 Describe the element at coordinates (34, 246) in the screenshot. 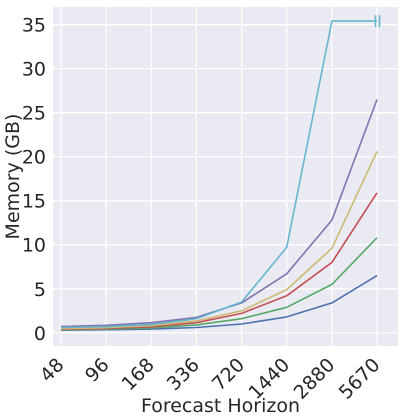

I see `y-tick-label: 10` at that location.